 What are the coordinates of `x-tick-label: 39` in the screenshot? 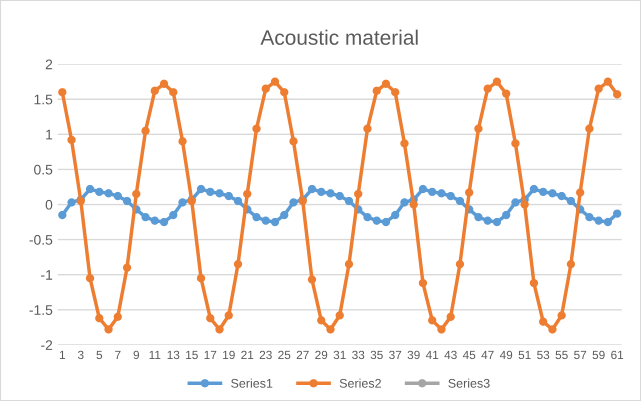 It's located at (414, 355).